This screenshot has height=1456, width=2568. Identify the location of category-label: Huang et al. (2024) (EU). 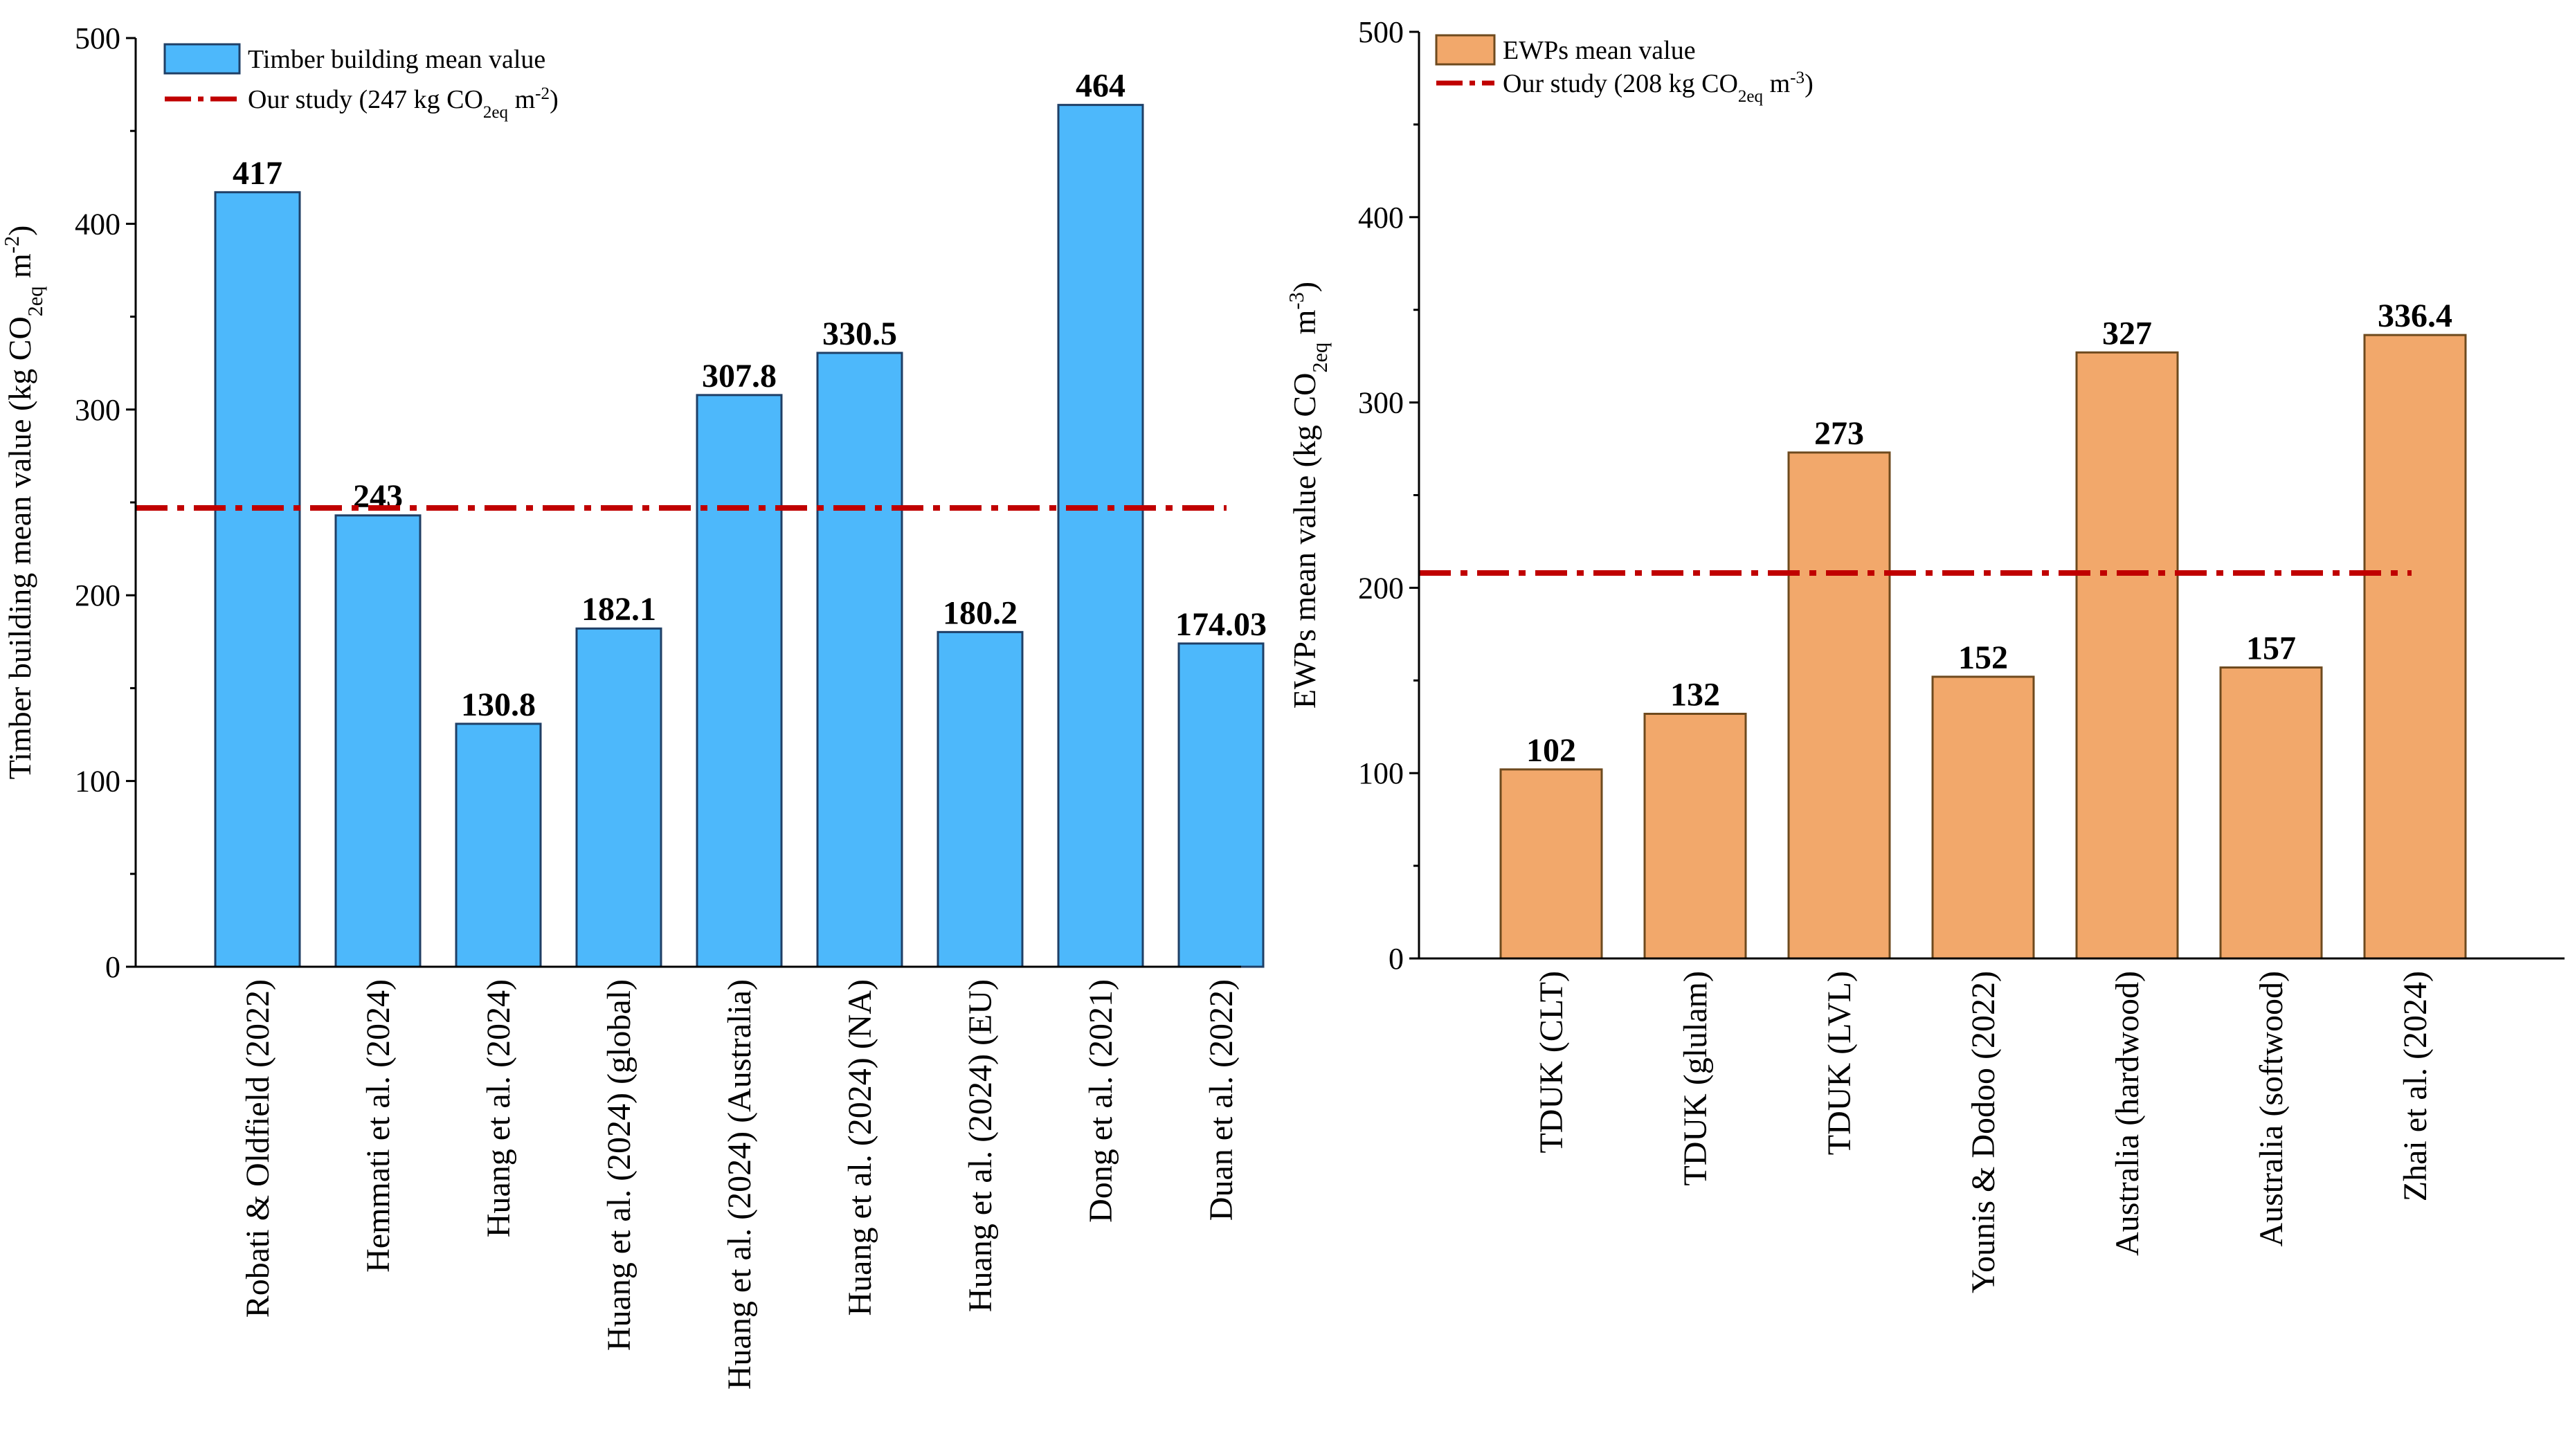
(980, 1145).